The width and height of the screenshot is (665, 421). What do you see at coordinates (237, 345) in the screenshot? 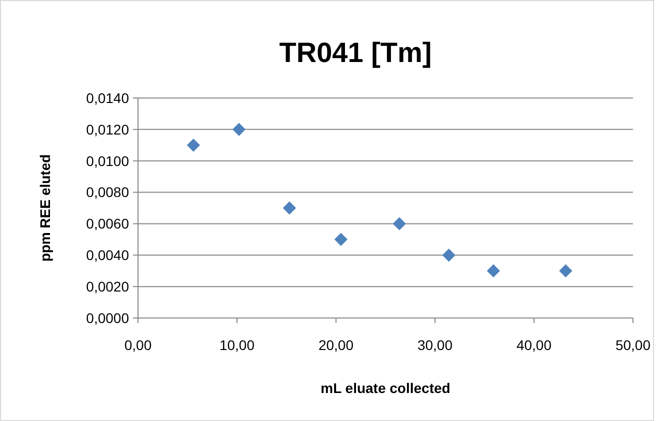
I see `x-tick-label: 10,00` at bounding box center [237, 345].